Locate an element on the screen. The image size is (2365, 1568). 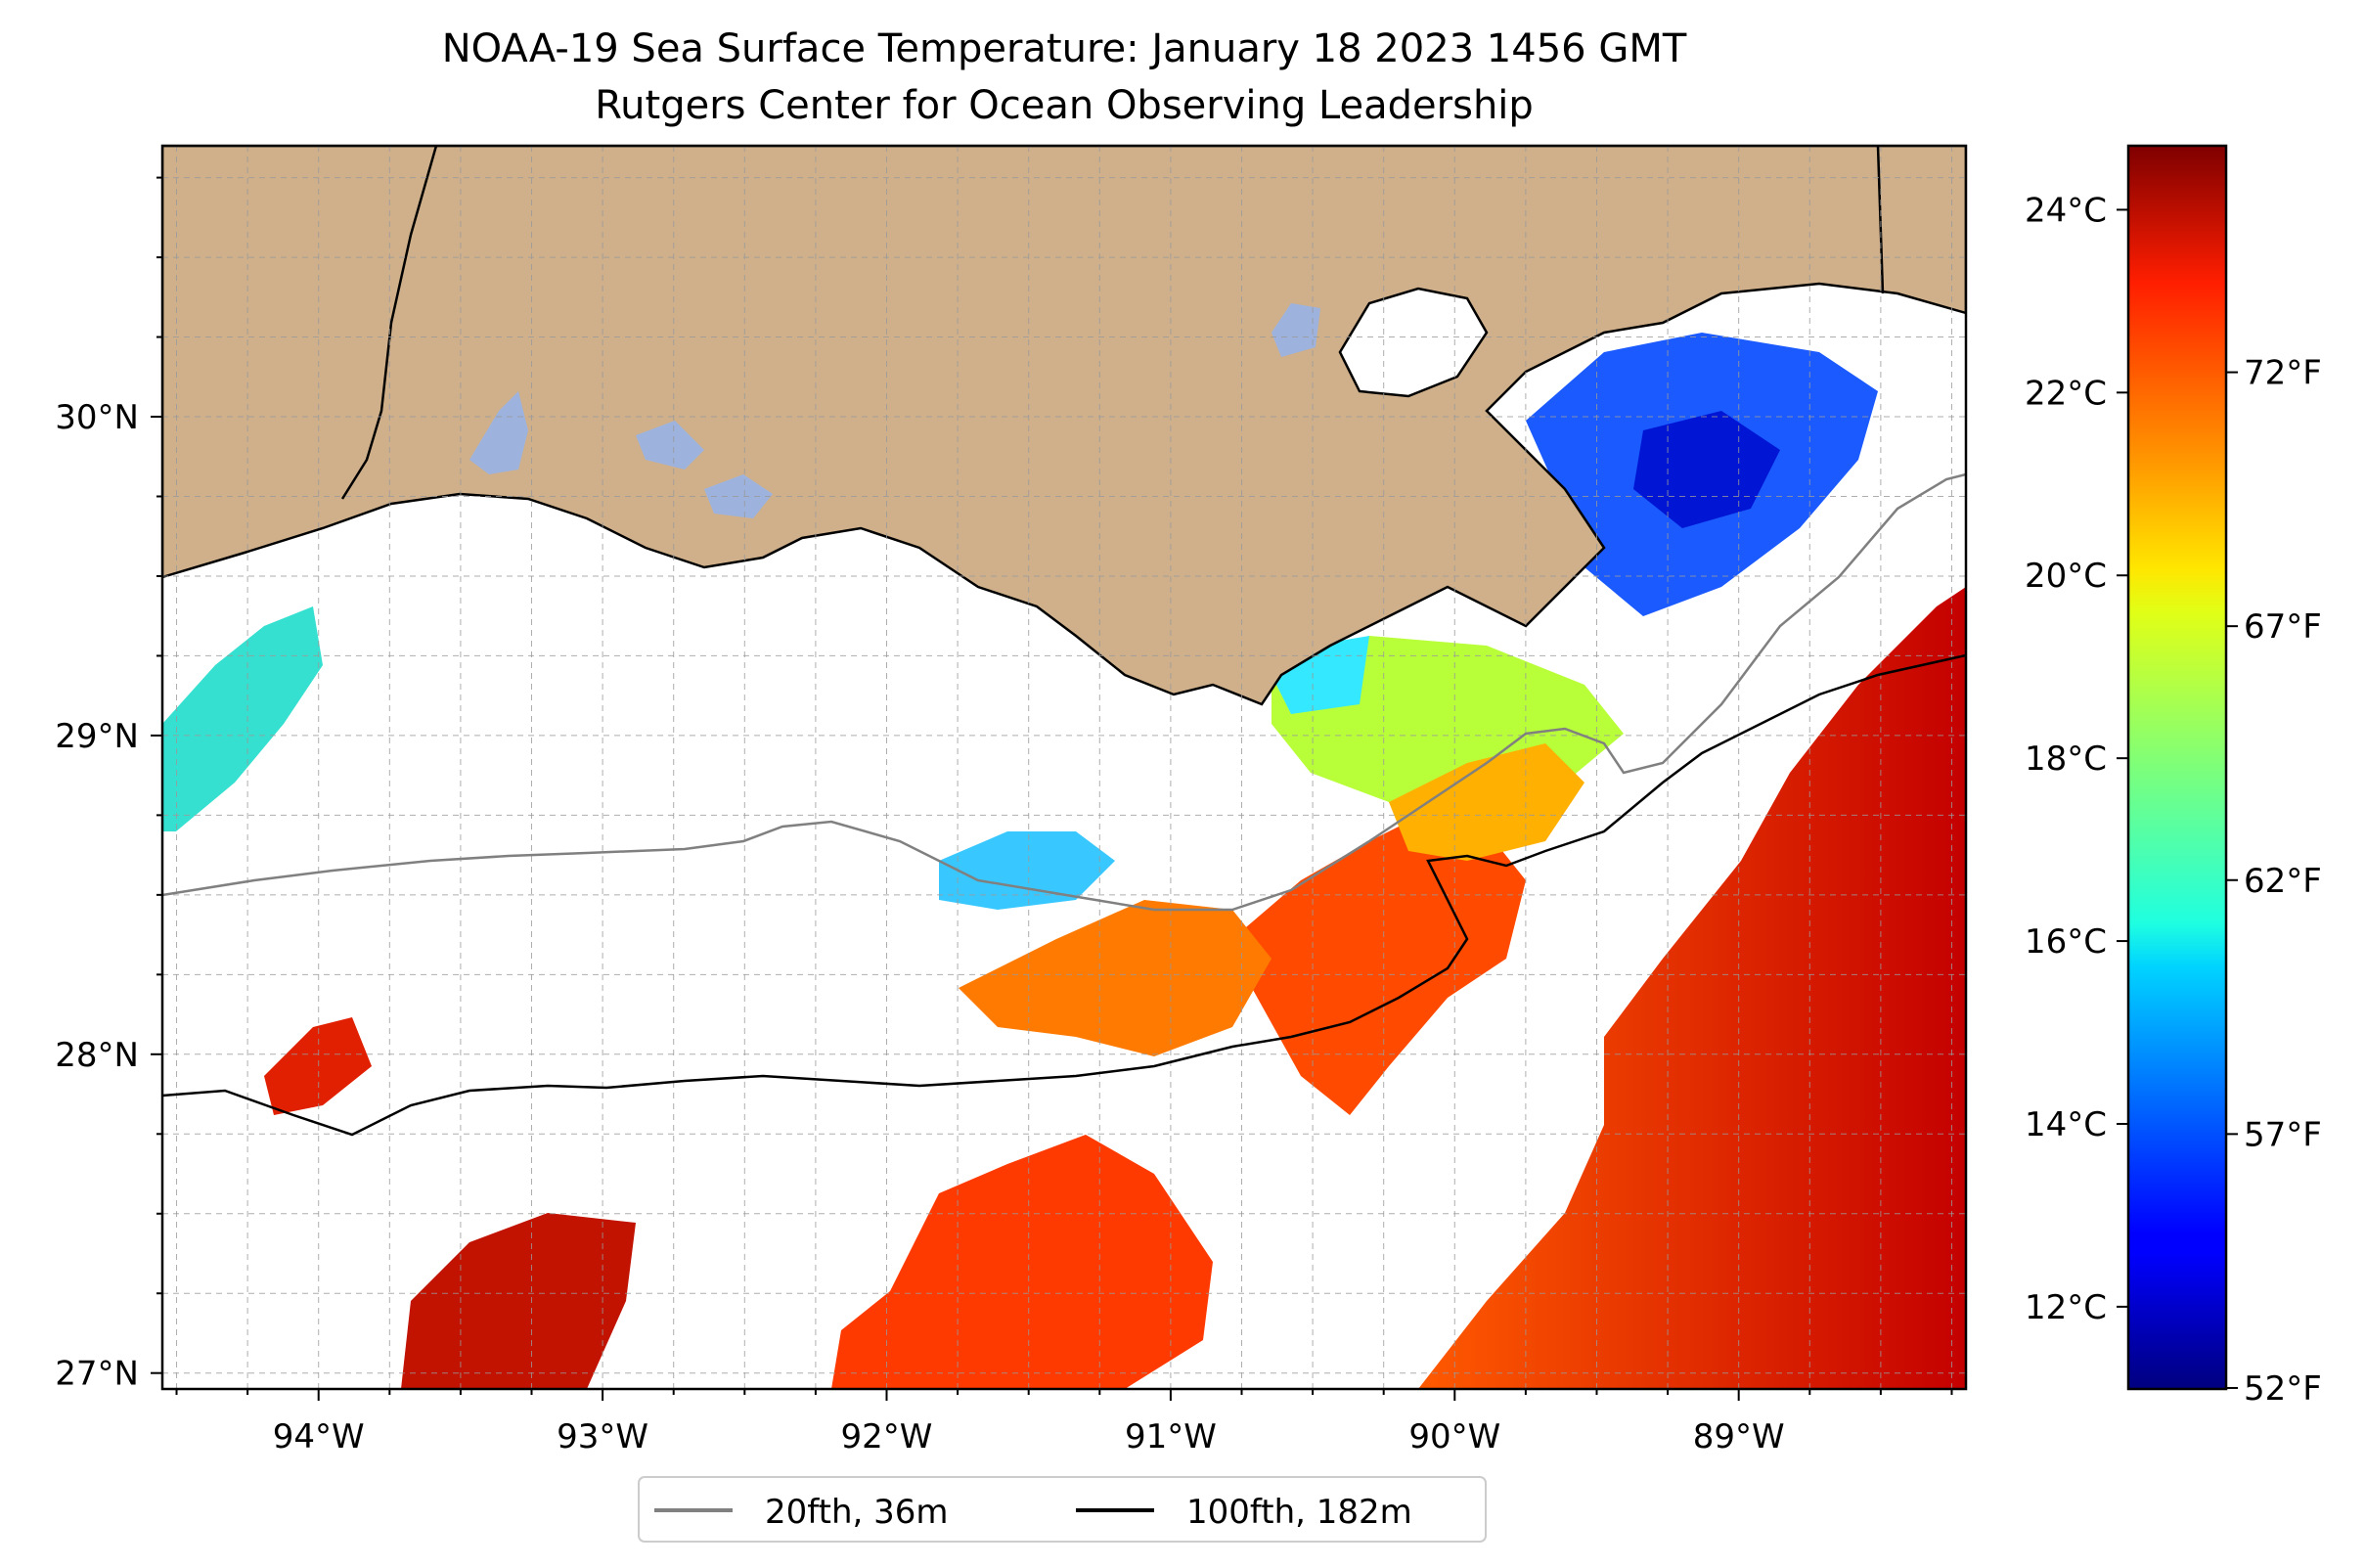
legend-label-100fth: 100fth, 182m is located at coordinates (1299, 1512).